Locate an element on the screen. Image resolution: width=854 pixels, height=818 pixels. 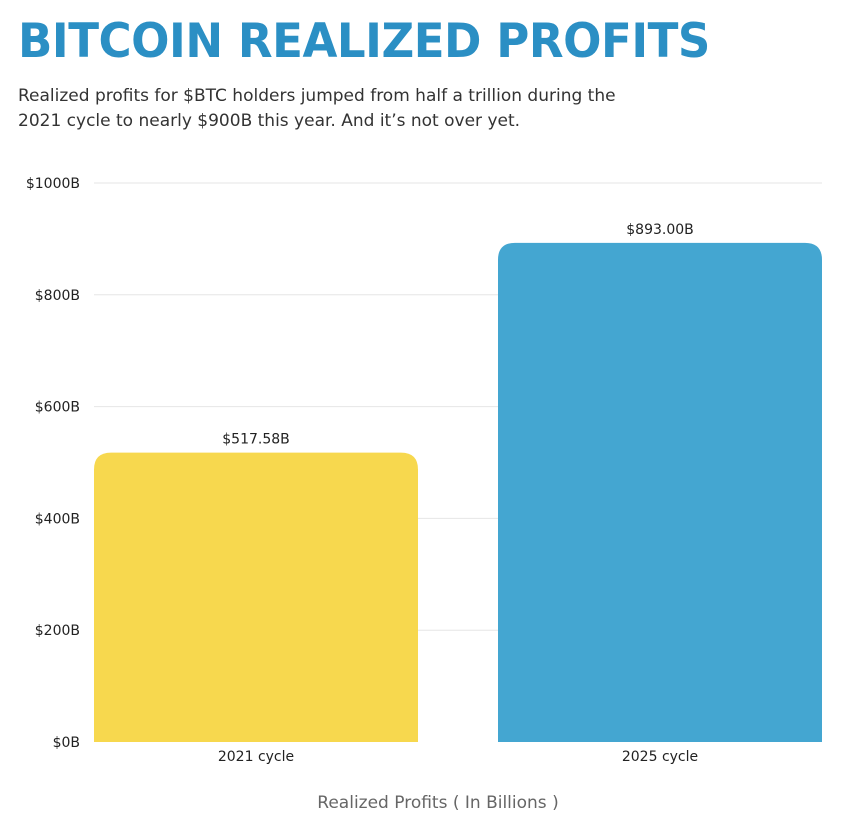
chart-title: BITCOIN REALIZED PROFITS is located at coordinates (364, 41).